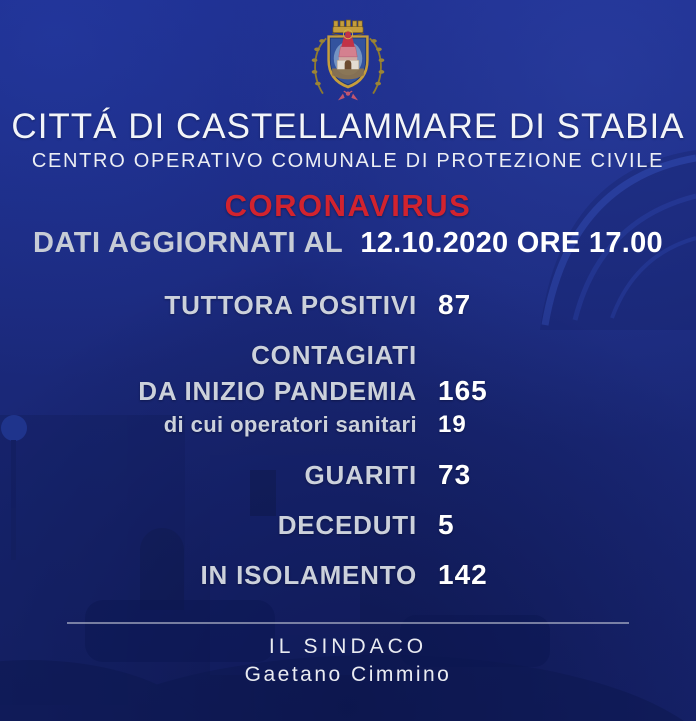  Describe the element at coordinates (463, 390) in the screenshot. I see `stat-value: 165` at that location.